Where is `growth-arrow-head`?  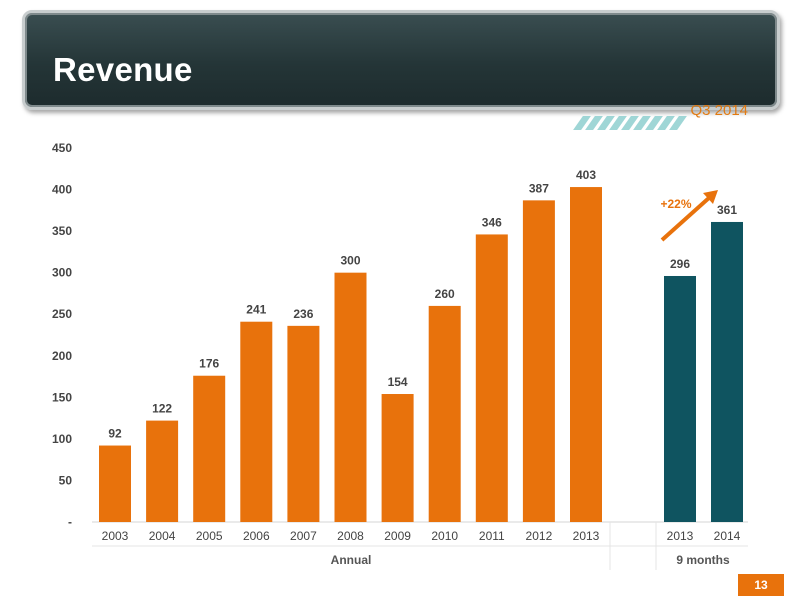
growth-arrow-head is located at coordinates (710, 197).